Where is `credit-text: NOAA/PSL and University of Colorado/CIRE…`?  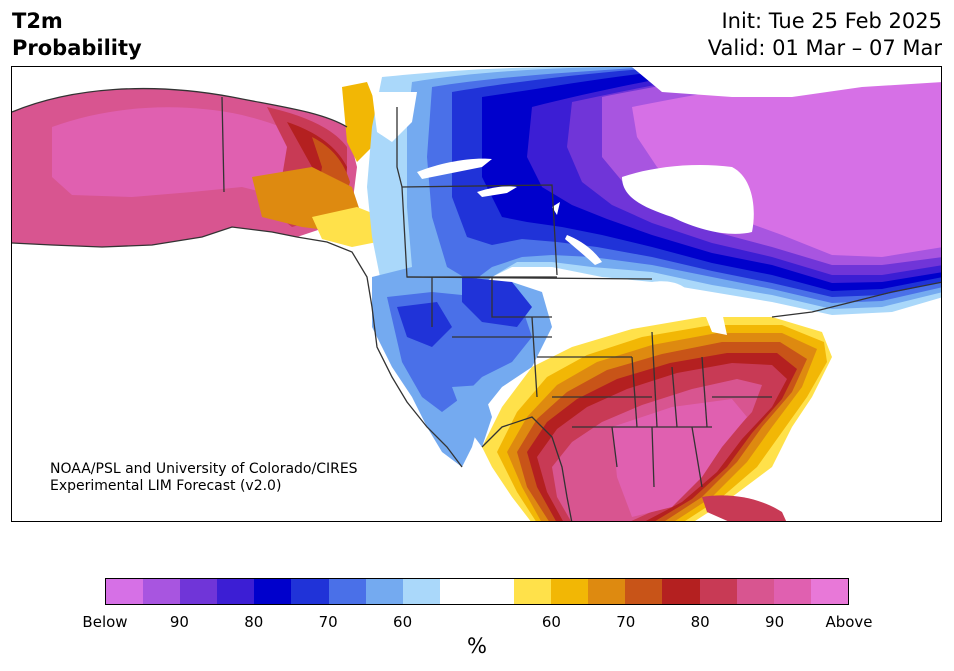 credit-text: NOAA/PSL and University of Colorado/CIRE… is located at coordinates (204, 478).